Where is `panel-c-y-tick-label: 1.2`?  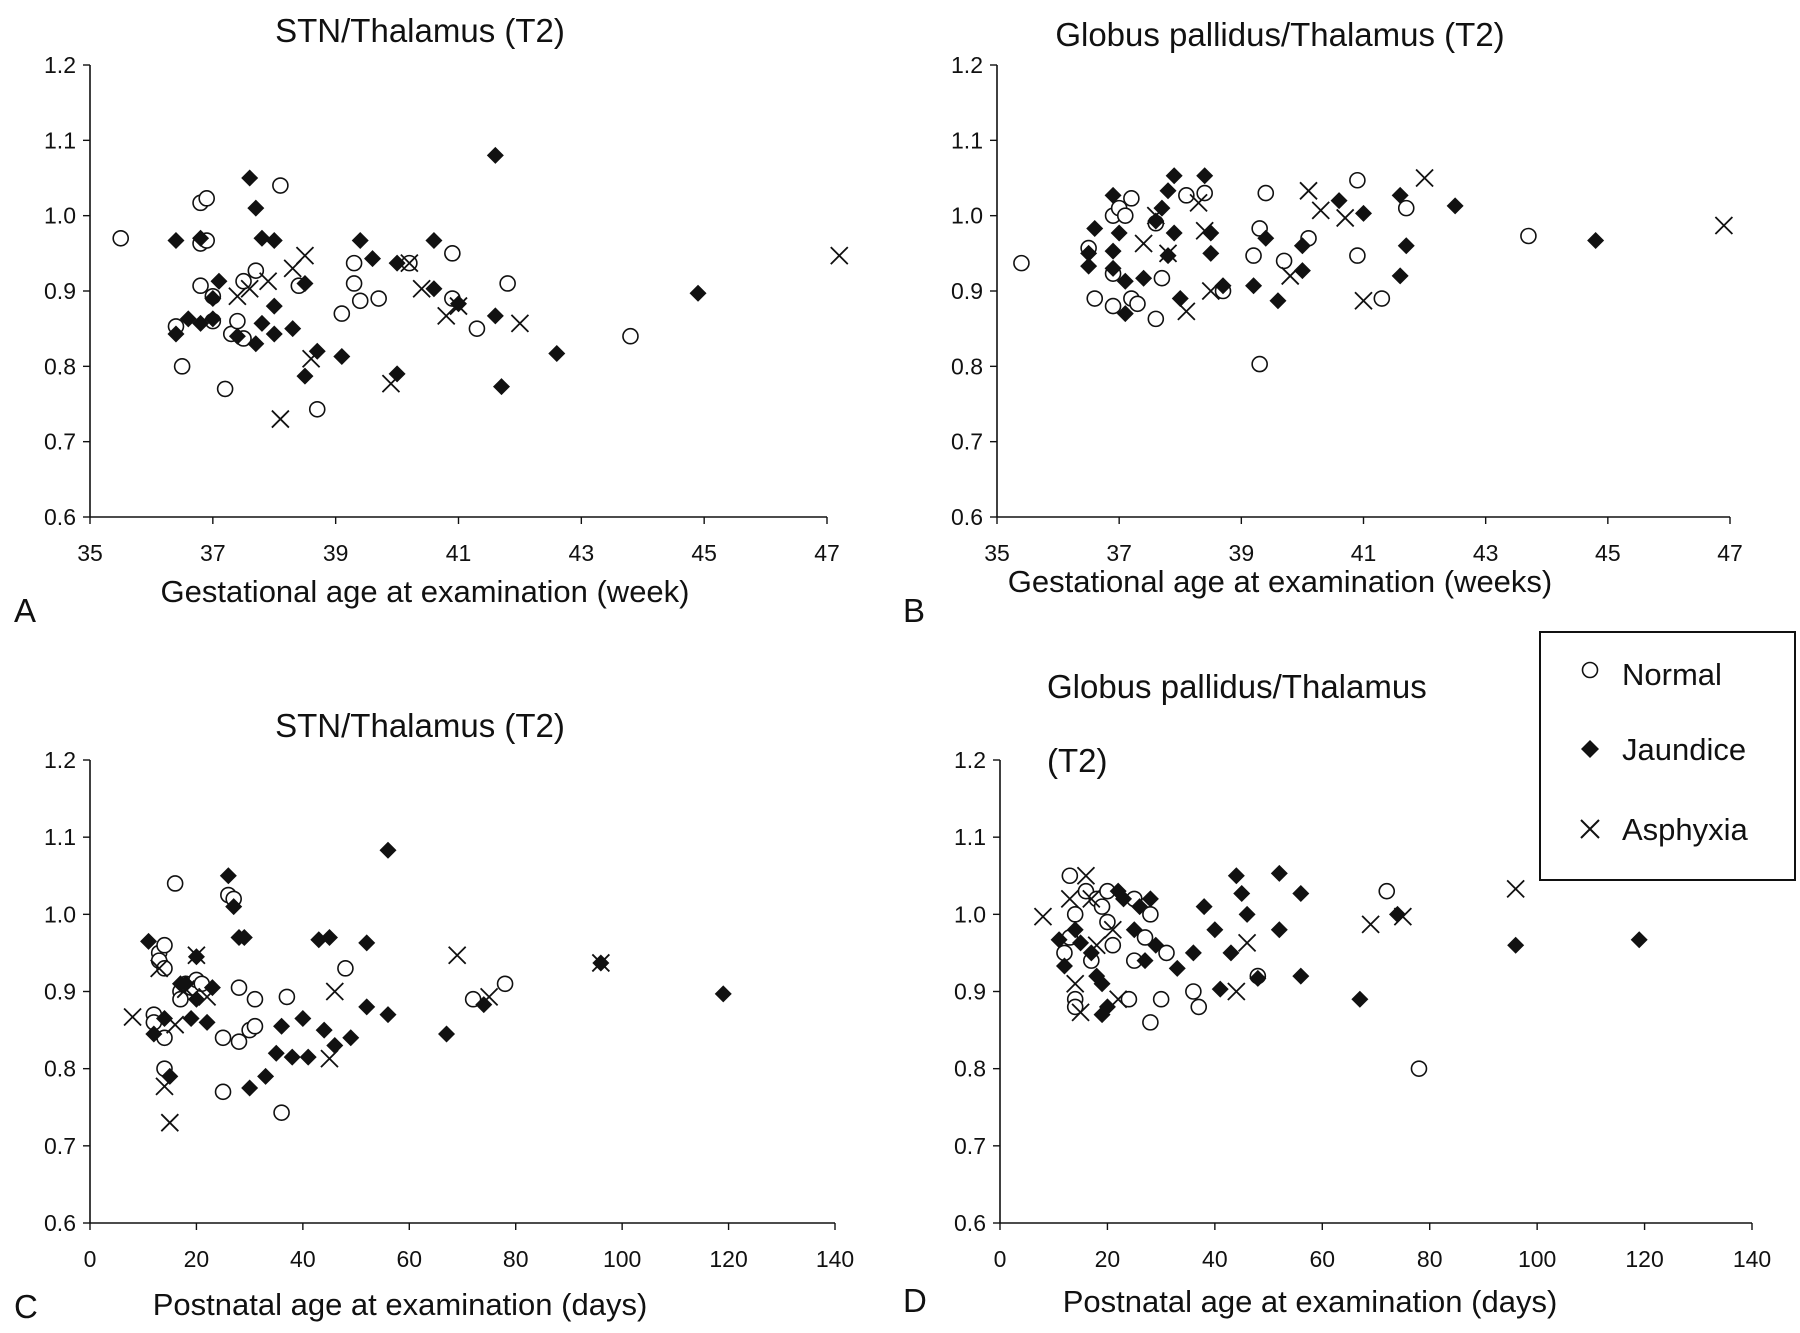
panel-c-y-tick-label: 1.2 is located at coordinates (60, 760).